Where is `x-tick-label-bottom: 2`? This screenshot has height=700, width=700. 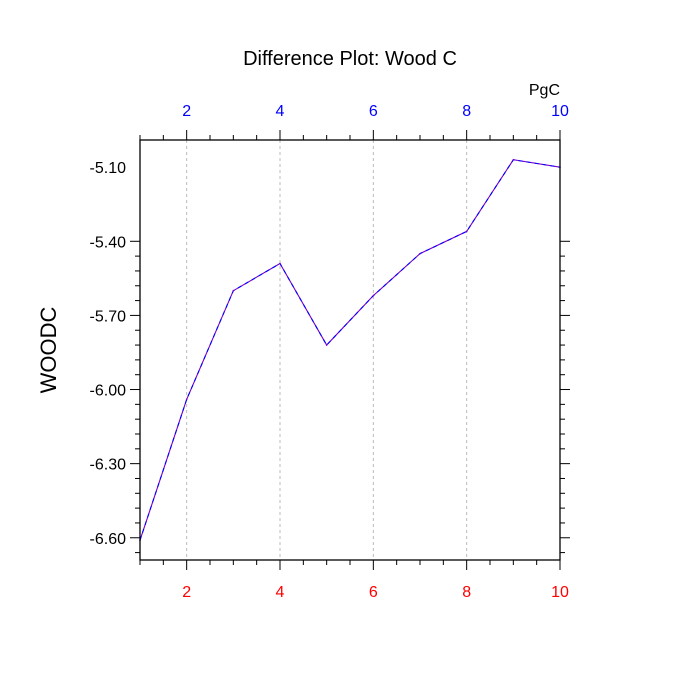
x-tick-label-bottom: 2 is located at coordinates (186, 592).